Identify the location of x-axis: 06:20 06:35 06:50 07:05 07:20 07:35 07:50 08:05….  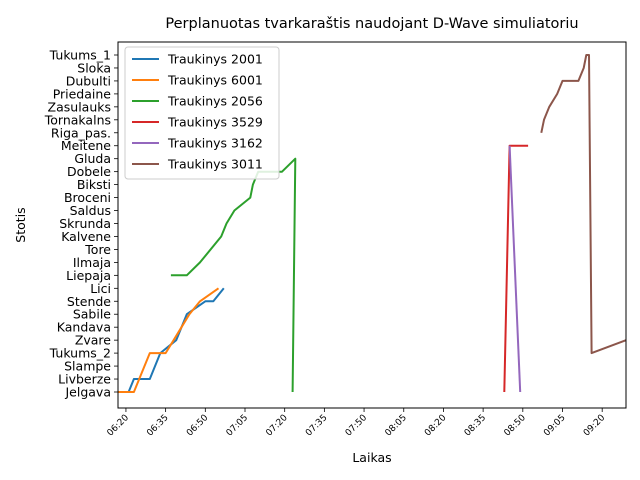
(357, 423).